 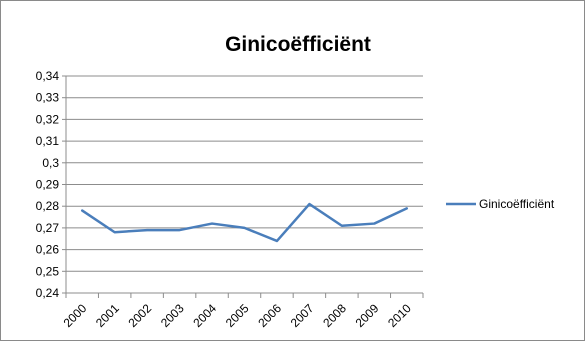 I want to click on y-tick-label: 0,25, so click(x=48, y=271).